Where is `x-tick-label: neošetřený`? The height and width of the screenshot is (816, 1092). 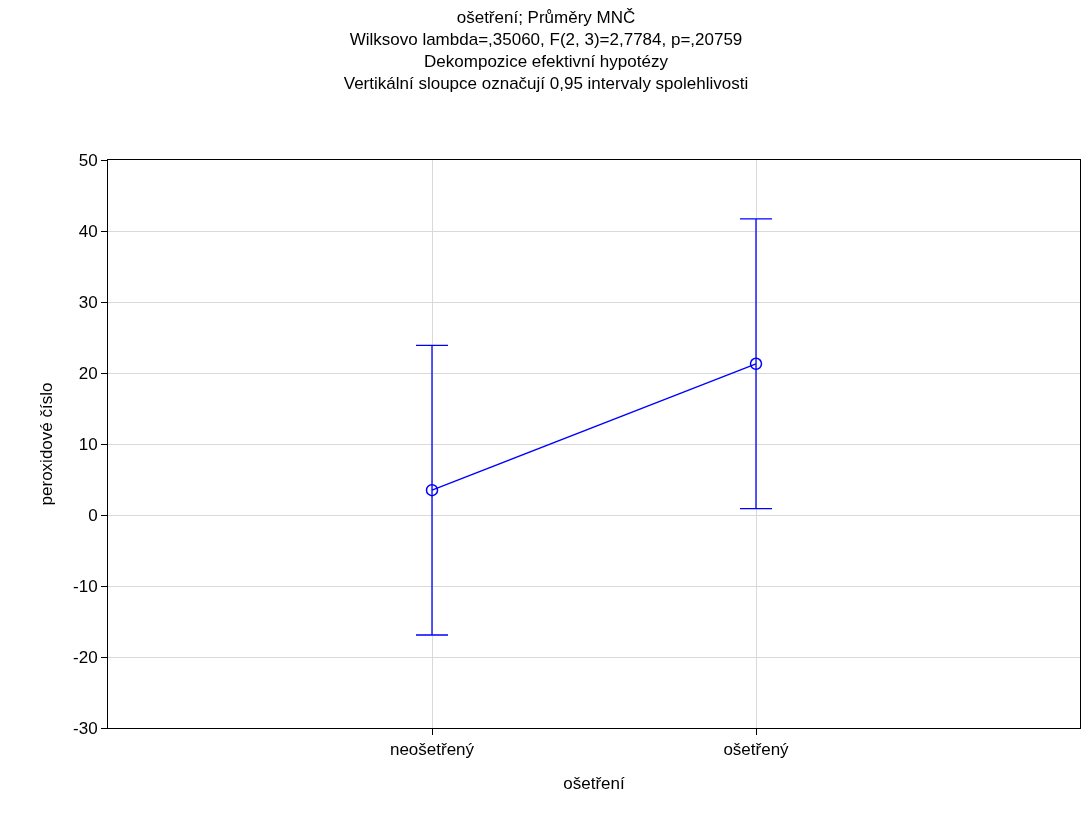 x-tick-label: neošetřený is located at coordinates (432, 750).